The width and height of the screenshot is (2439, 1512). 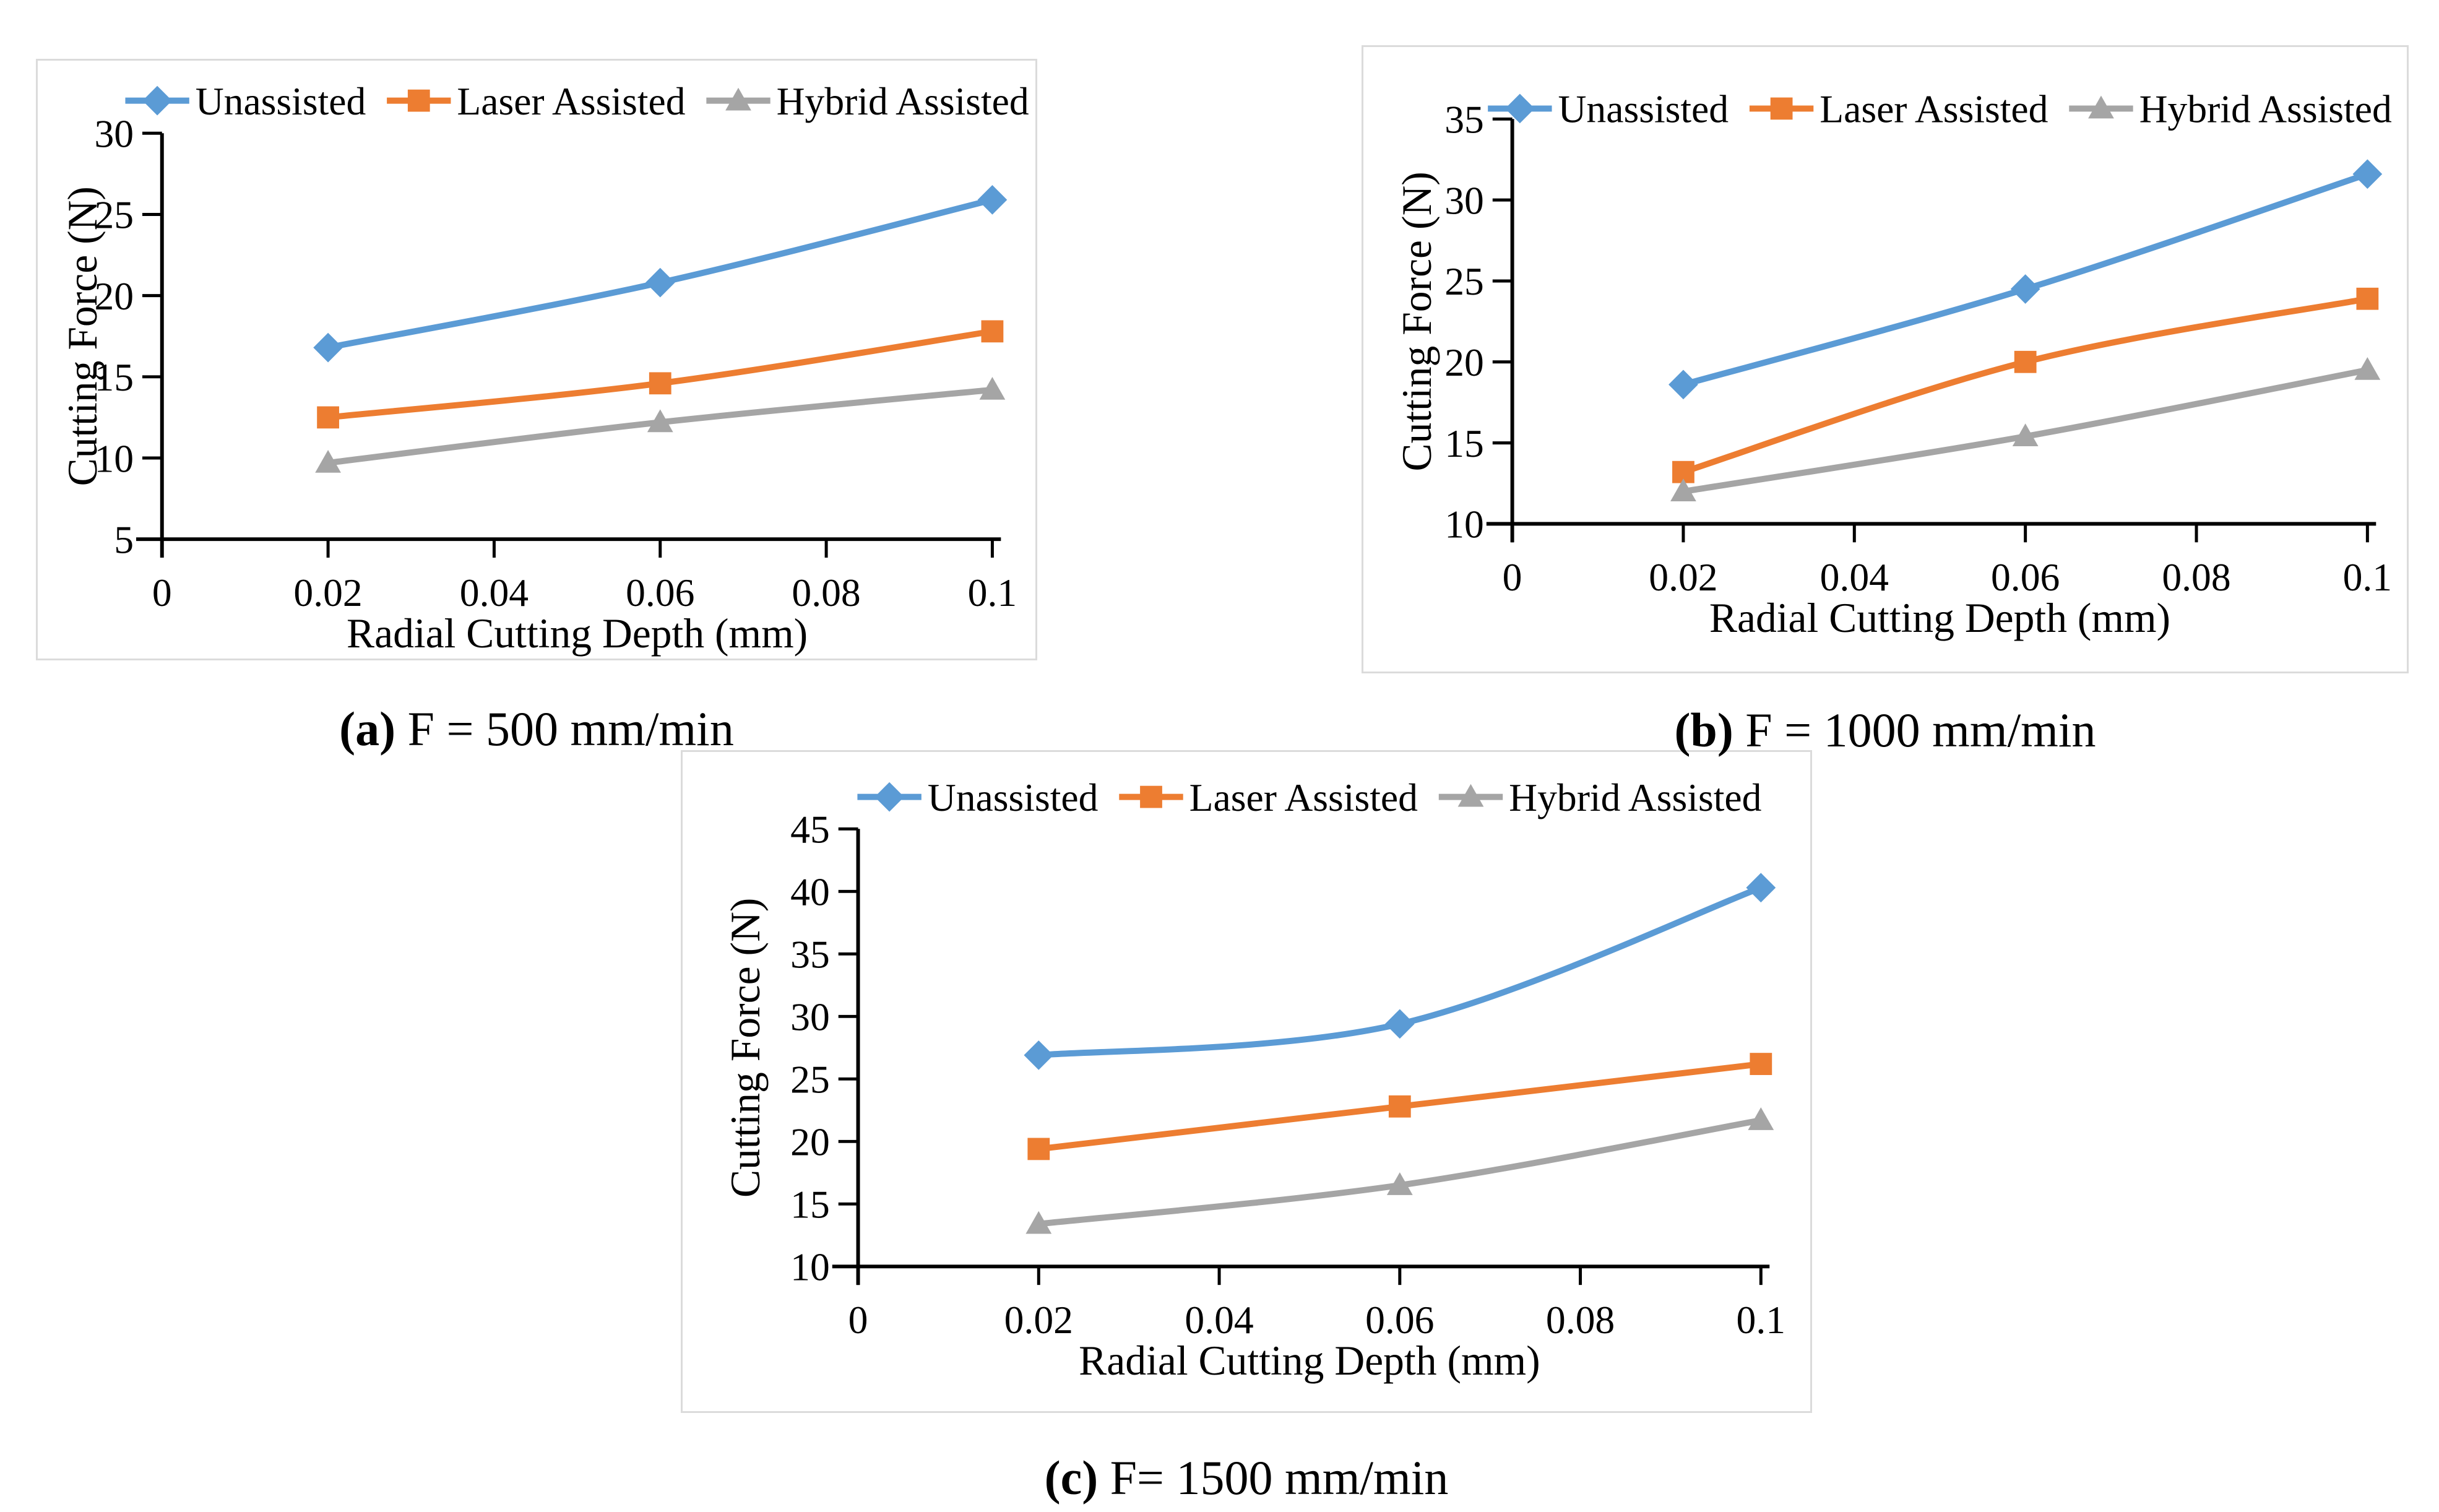 I want to click on caption-a: (a) F = 500 mm/min, so click(x=536, y=729).